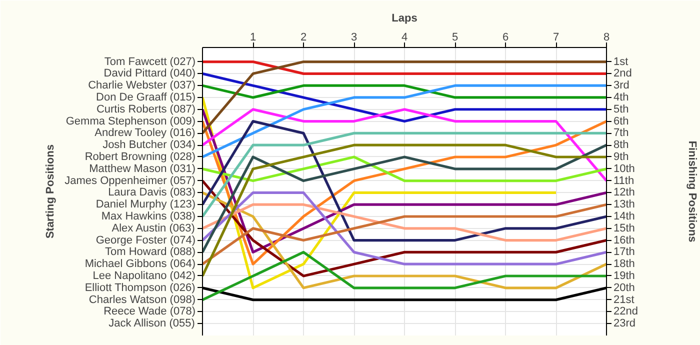  Describe the element at coordinates (624, 264) in the screenshot. I see `y2-tick-label: 18th` at that location.